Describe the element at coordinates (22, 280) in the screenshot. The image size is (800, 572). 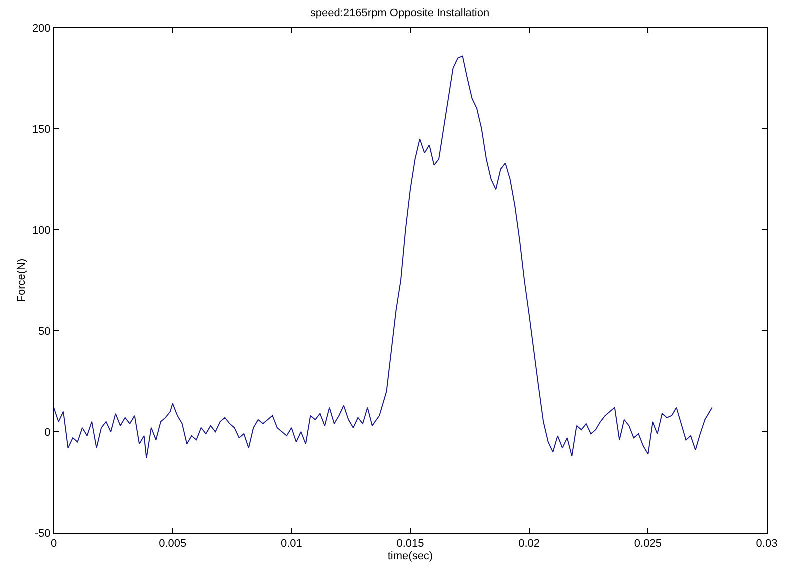
I see `y-axis-title: Force(N)` at that location.